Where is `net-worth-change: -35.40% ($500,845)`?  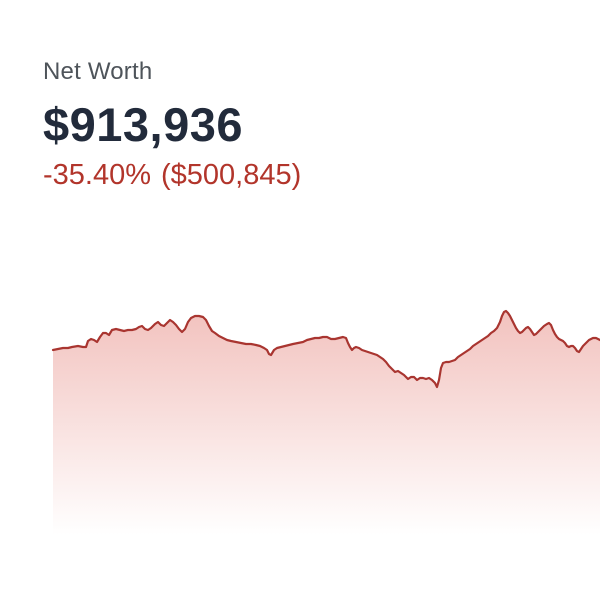
net-worth-change: -35.40% ($500,845) is located at coordinates (172, 175).